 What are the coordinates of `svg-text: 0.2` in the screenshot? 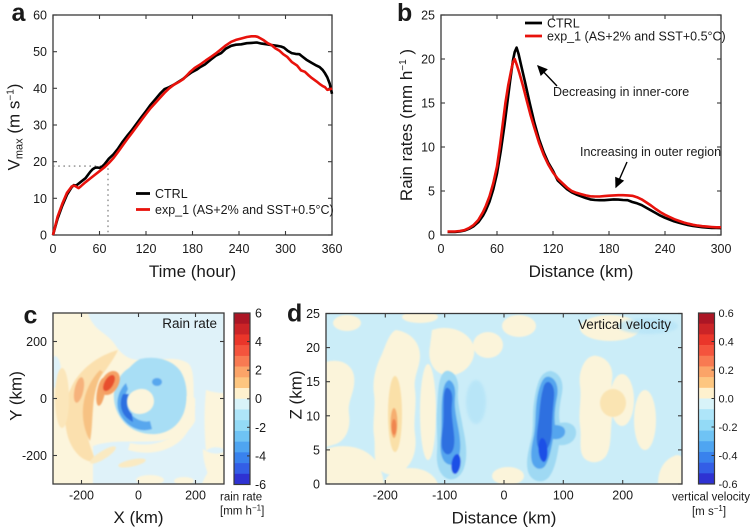 It's located at (726, 371).